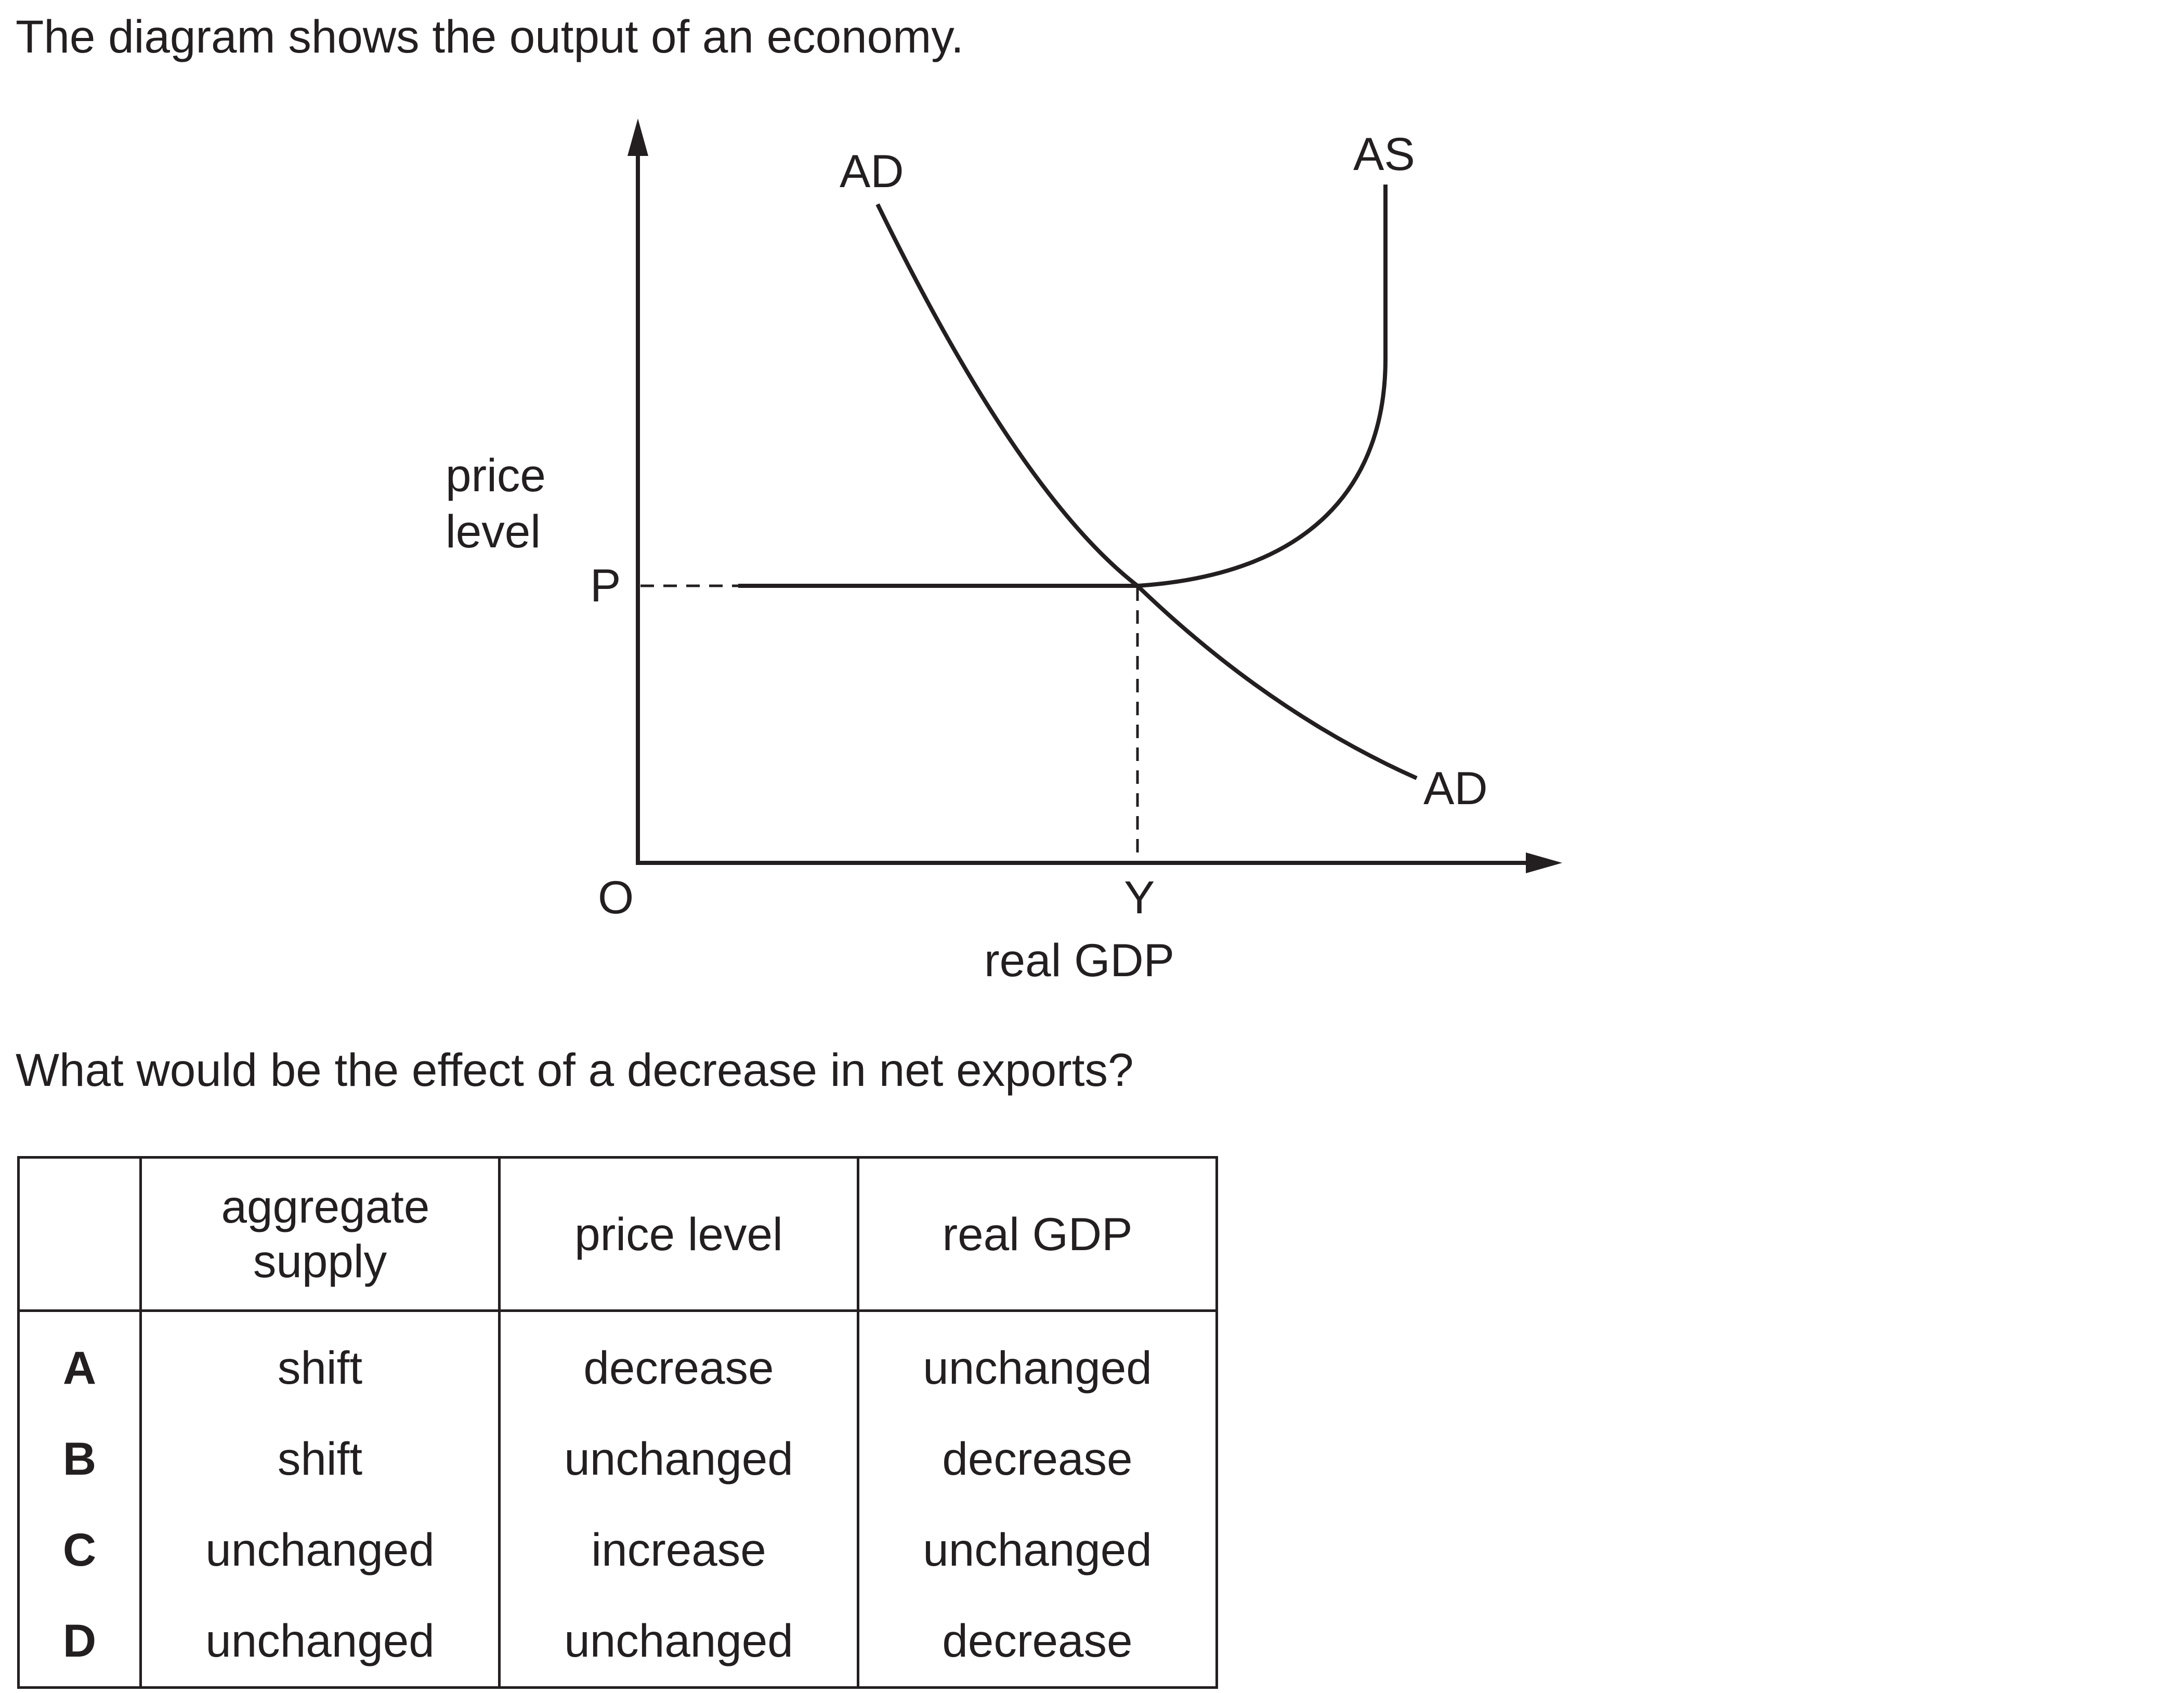 The image size is (2184, 1693). Describe the element at coordinates (1063, 386) in the screenshot. I see `as-curve` at that location.